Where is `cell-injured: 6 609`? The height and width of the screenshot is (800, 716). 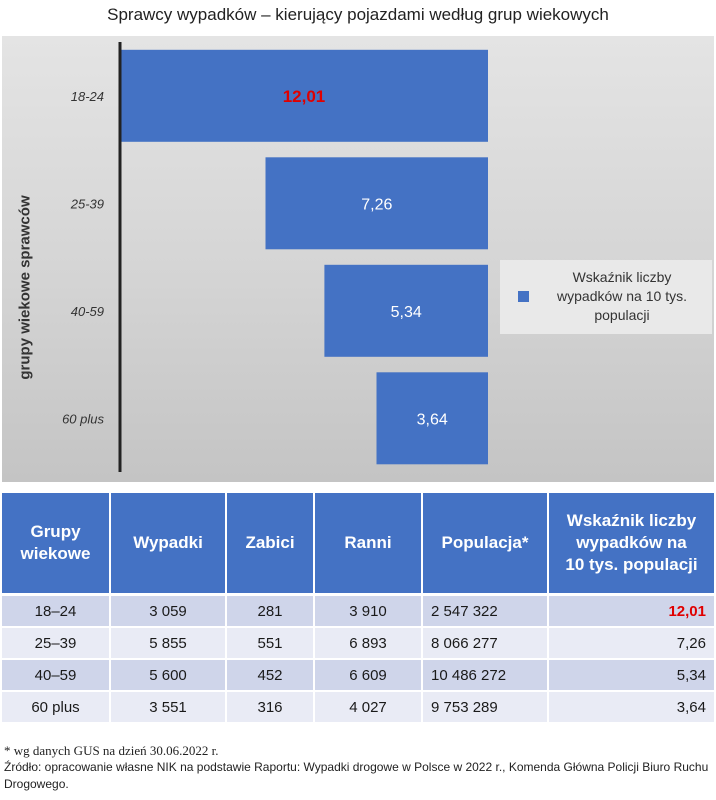 cell-injured: 6 609 is located at coordinates (368, 675).